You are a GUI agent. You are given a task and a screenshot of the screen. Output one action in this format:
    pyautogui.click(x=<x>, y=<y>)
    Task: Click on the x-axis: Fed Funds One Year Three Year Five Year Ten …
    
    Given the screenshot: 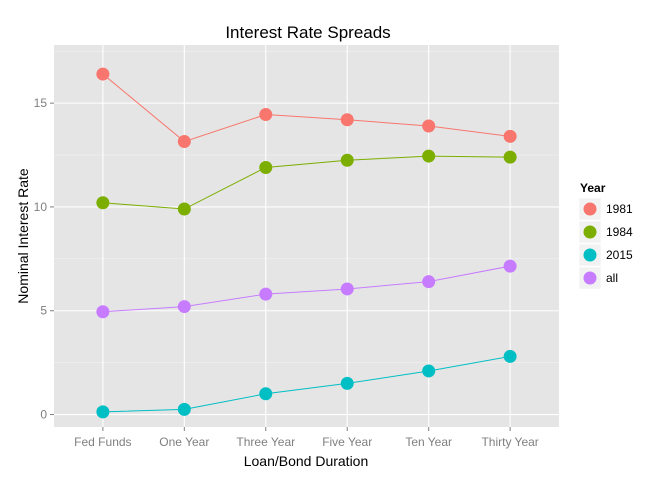 What is the action you would take?
    pyautogui.click(x=306, y=438)
    